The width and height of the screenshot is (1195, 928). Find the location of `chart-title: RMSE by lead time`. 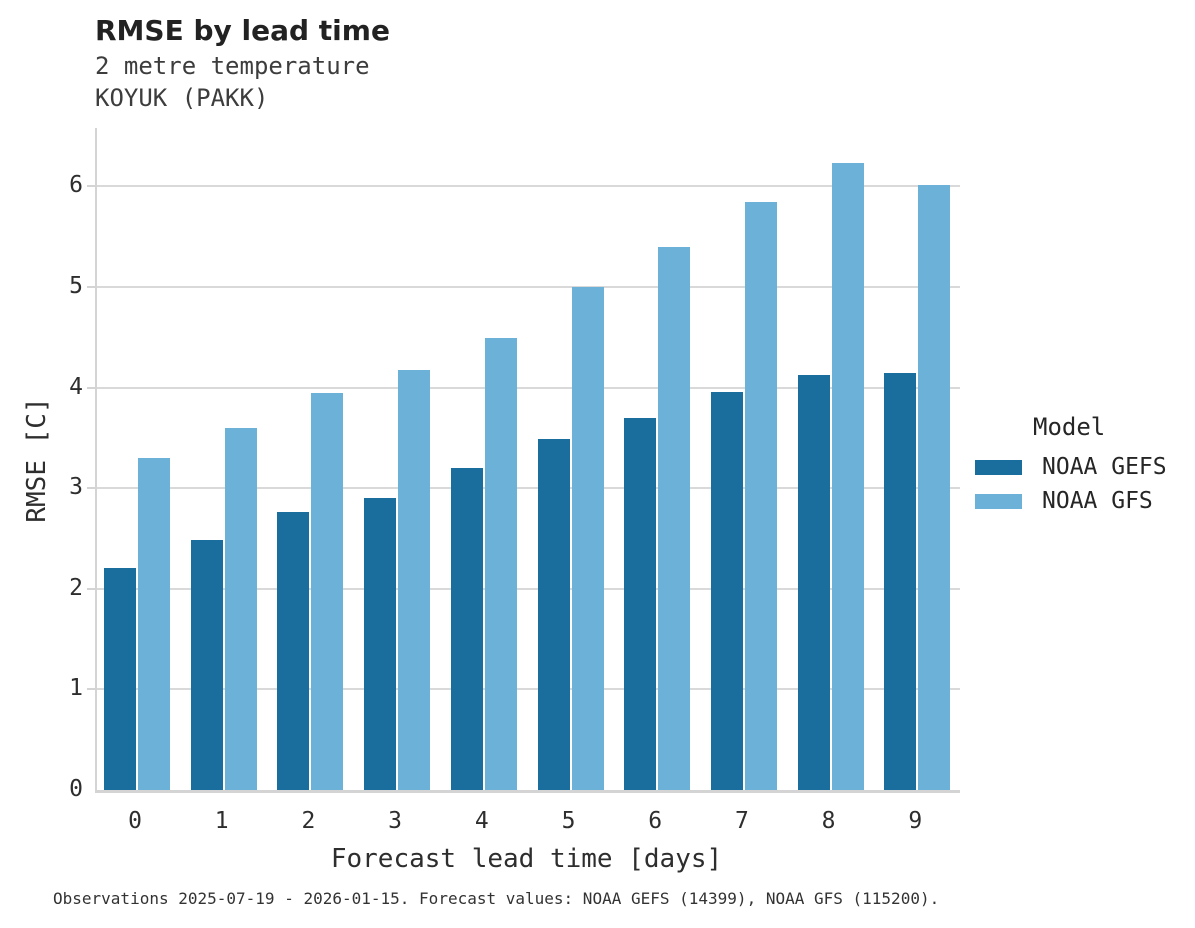

chart-title: RMSE by lead time is located at coordinates (242, 30).